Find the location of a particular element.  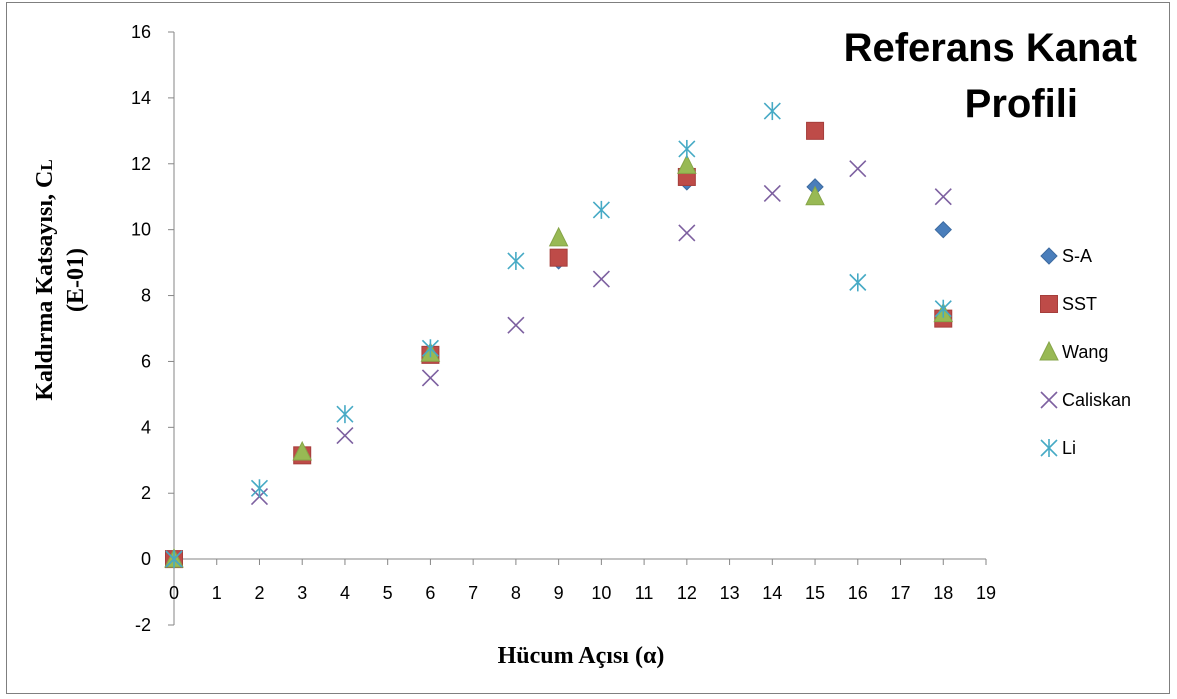

legend-item-caliskan: Caliskan is located at coordinates (1085, 400).